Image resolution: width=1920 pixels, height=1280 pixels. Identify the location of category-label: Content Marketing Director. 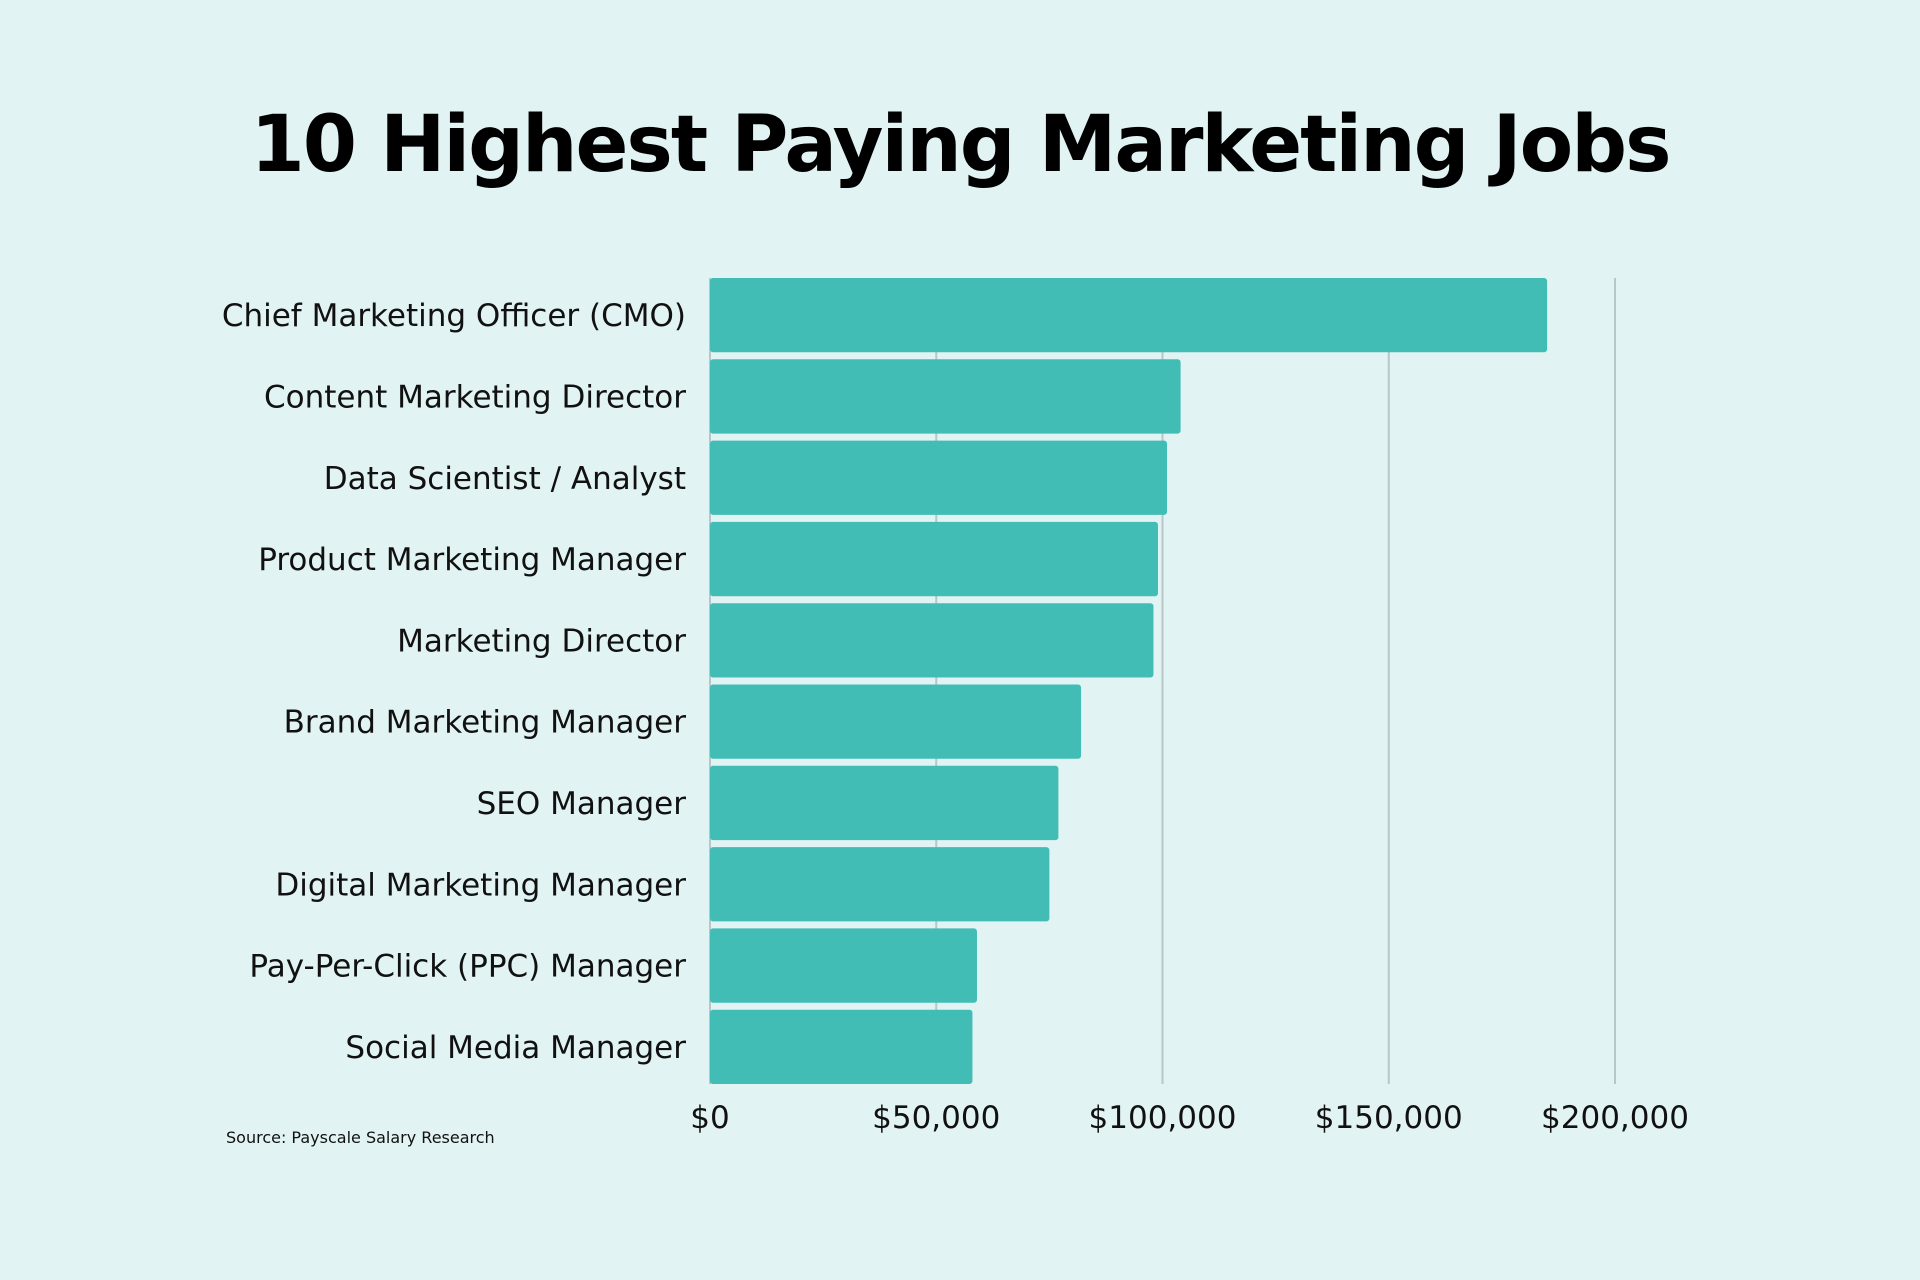
(475, 397).